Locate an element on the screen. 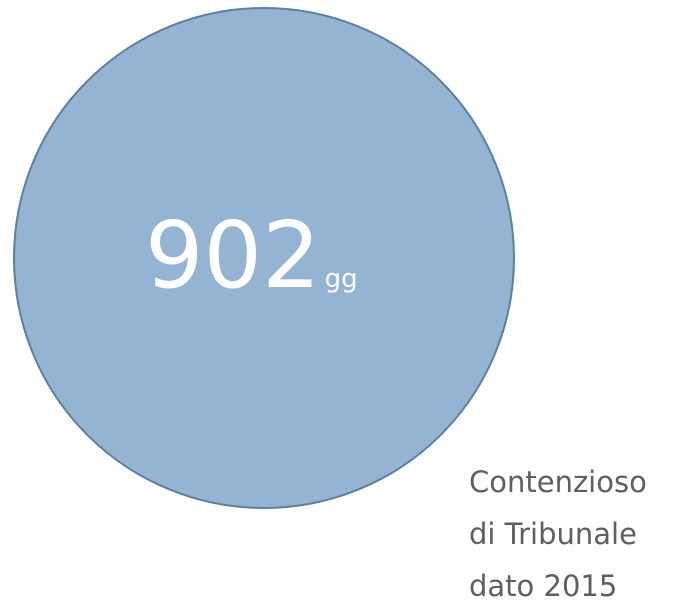 Image resolution: width=699 pixels, height=608 pixels. caption-line: dato 2015 is located at coordinates (543, 586).